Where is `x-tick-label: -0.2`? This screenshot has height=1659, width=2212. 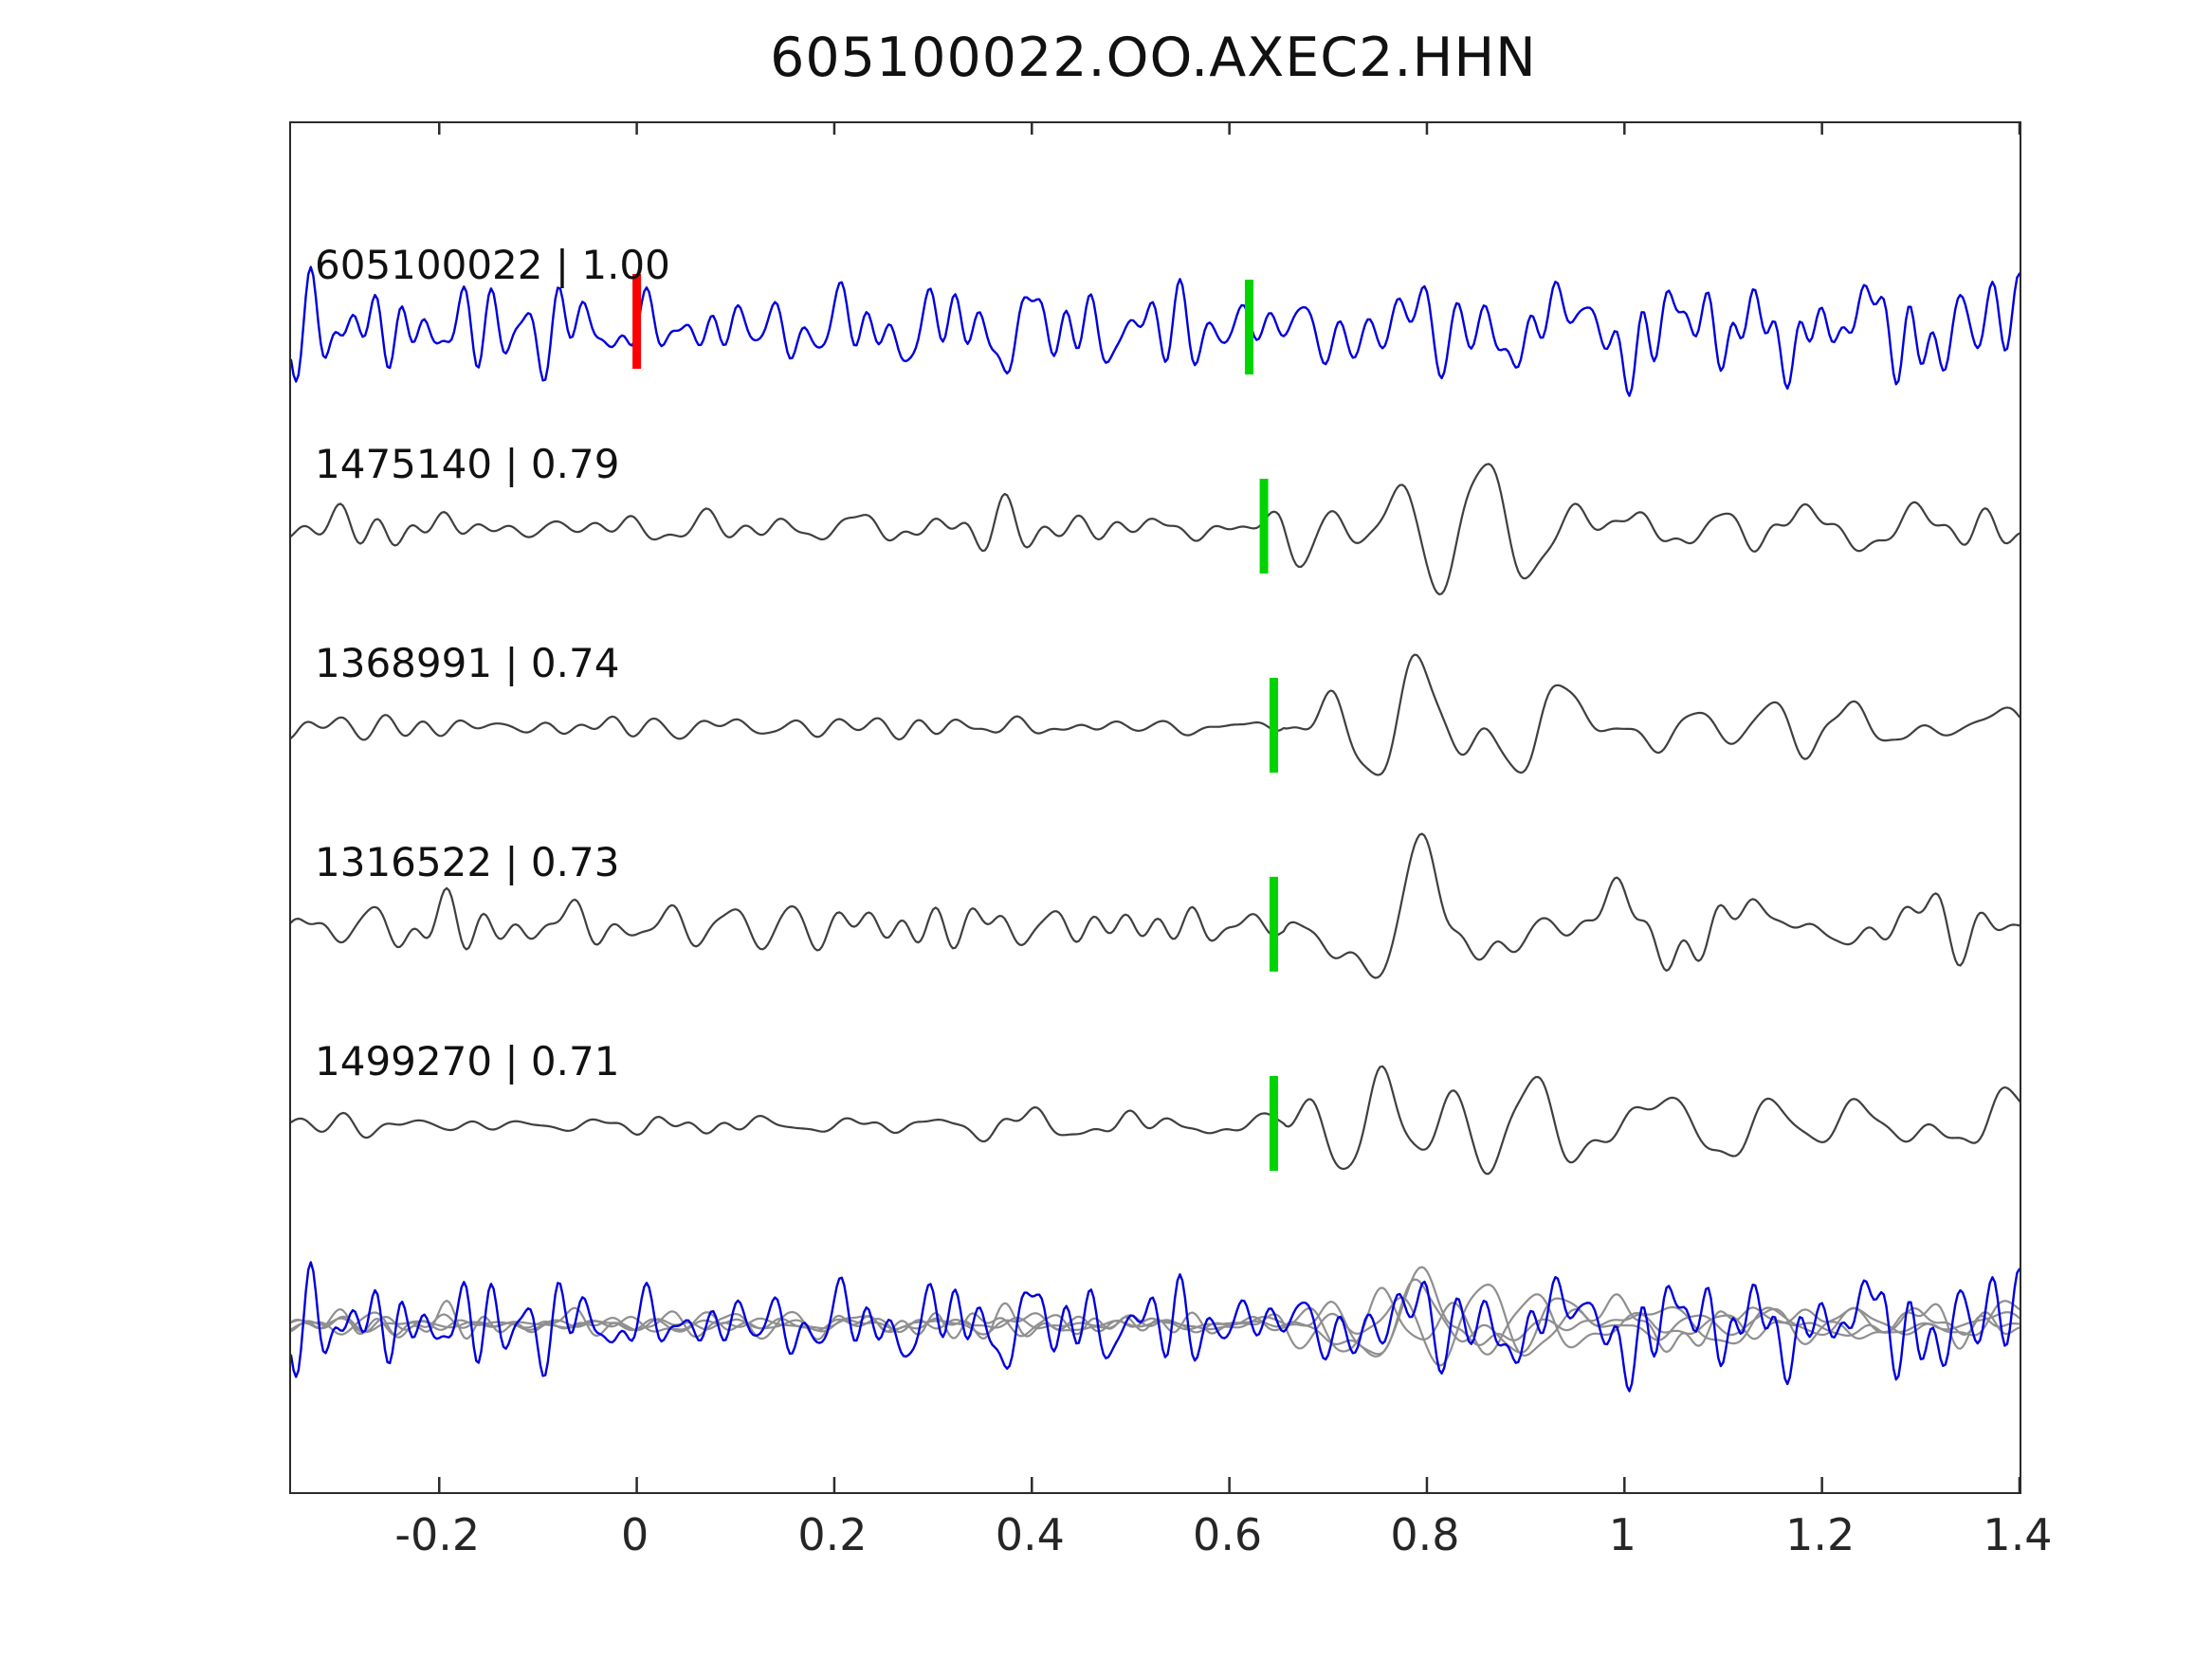 x-tick-label: -0.2 is located at coordinates (437, 1534).